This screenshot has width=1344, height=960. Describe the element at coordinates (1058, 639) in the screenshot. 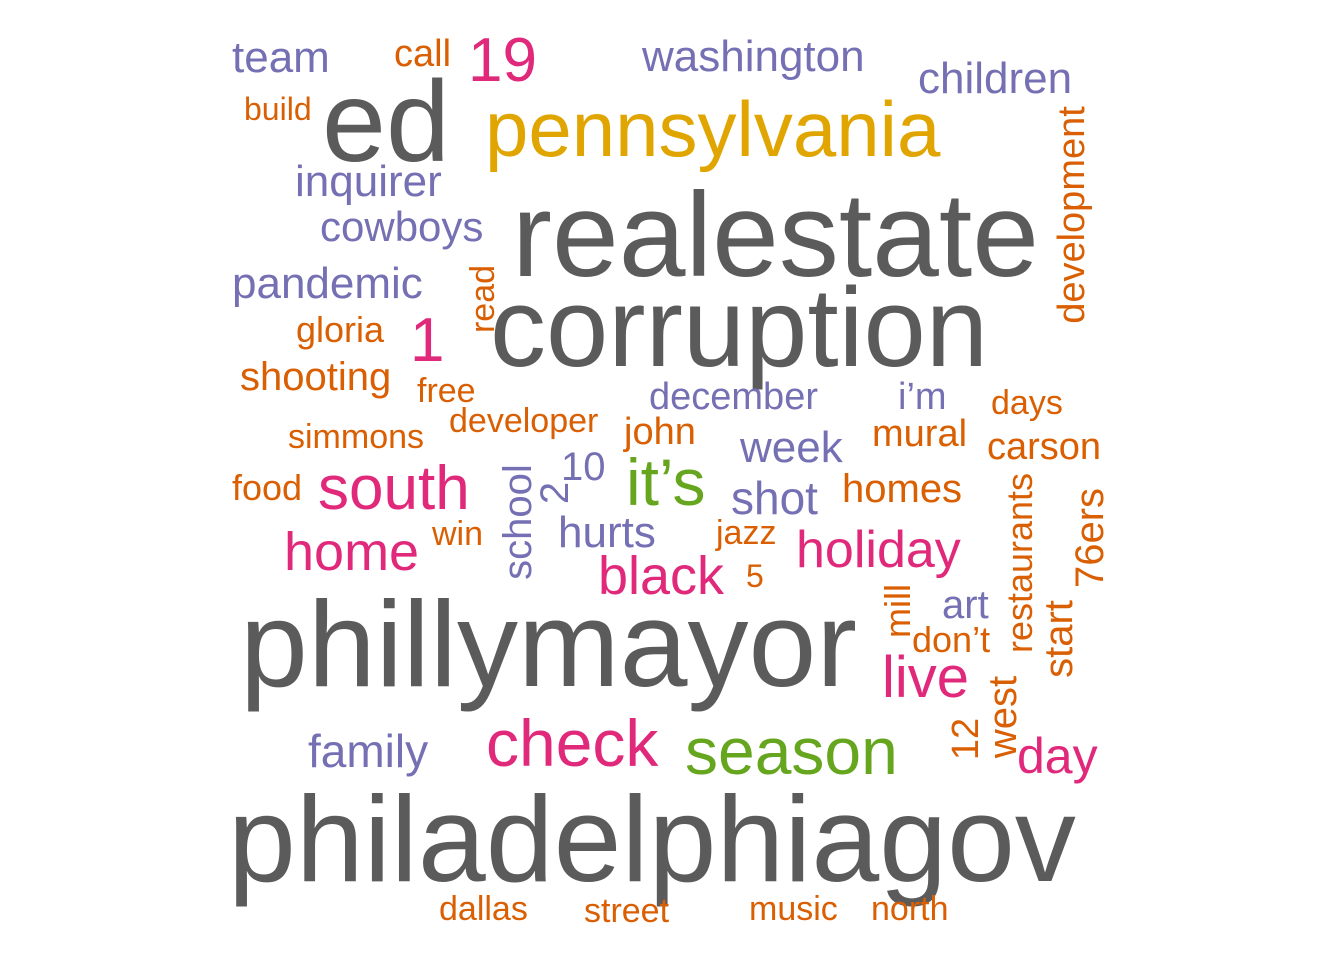

I see `word-start: start` at that location.